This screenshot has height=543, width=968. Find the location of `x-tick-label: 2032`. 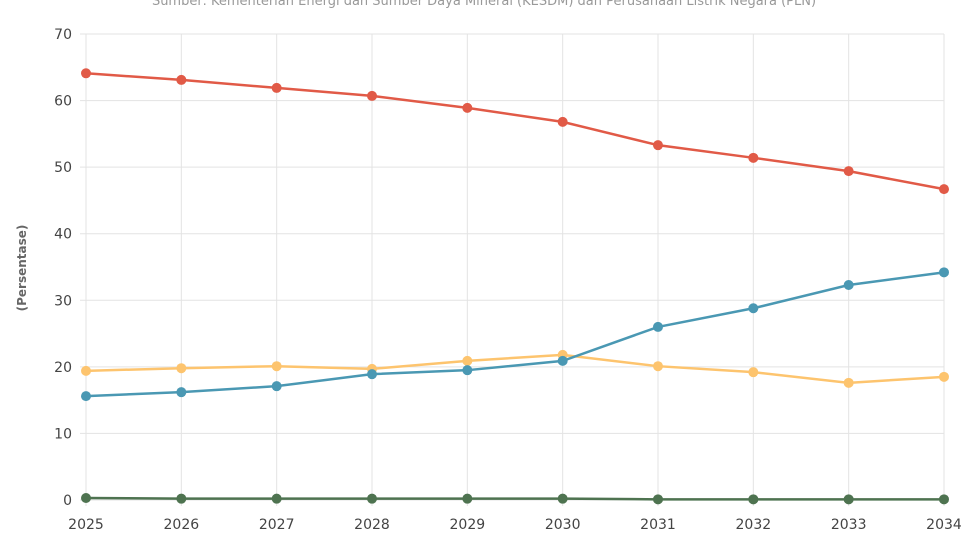

x-tick-label: 2032 is located at coordinates (754, 525).